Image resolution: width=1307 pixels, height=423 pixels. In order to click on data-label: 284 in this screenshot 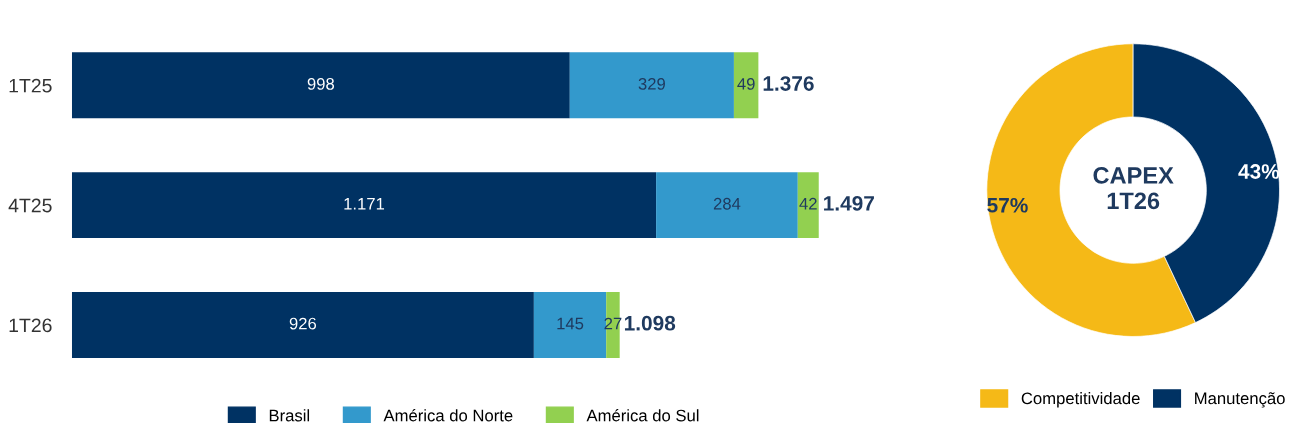, I will do `click(727, 203)`.